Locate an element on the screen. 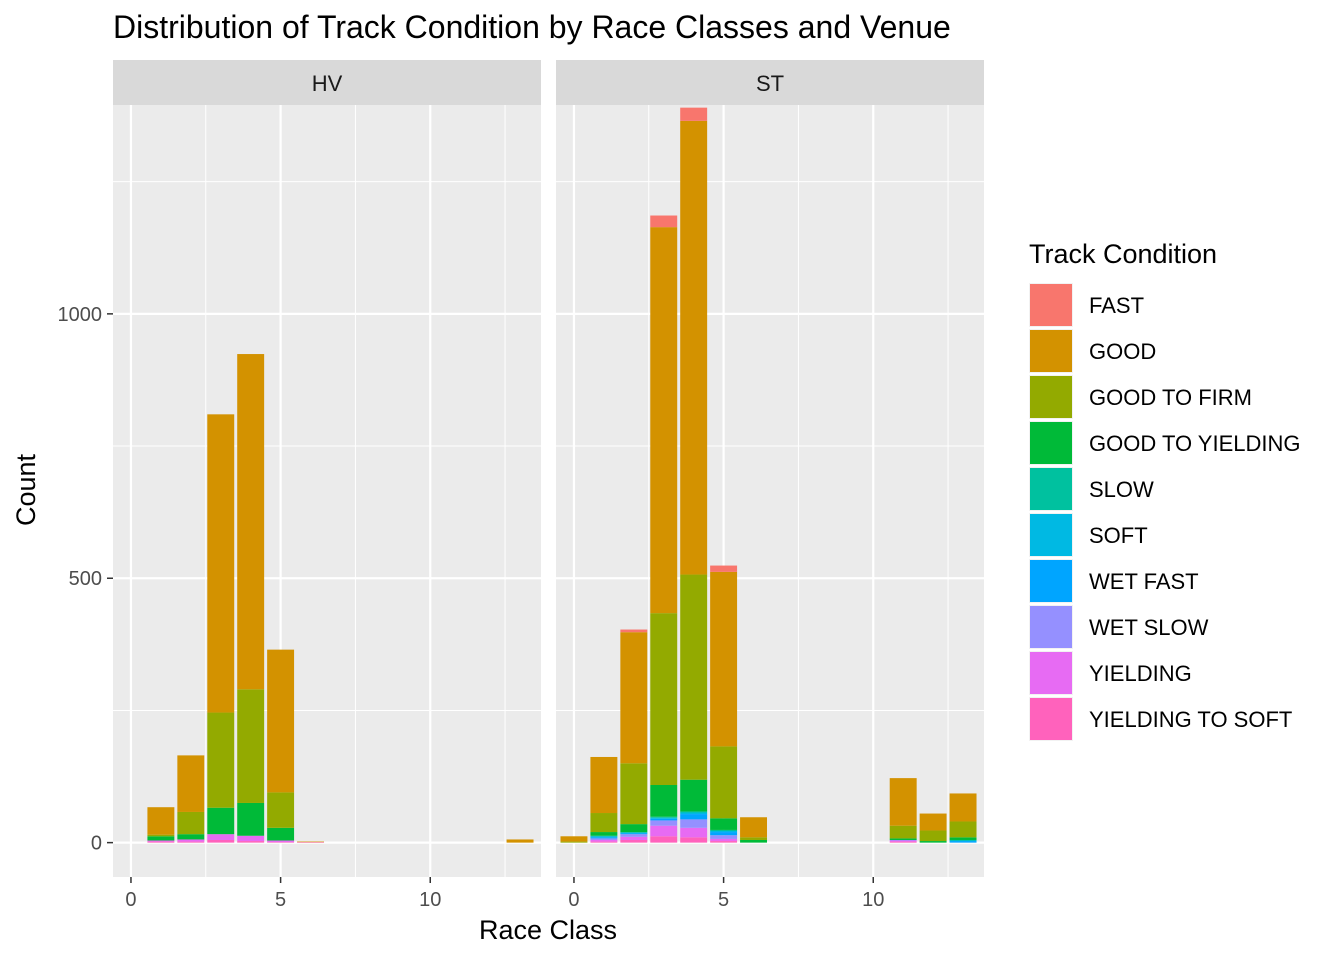 This screenshot has width=1344, height=960. bars is located at coordinates (340, 598).